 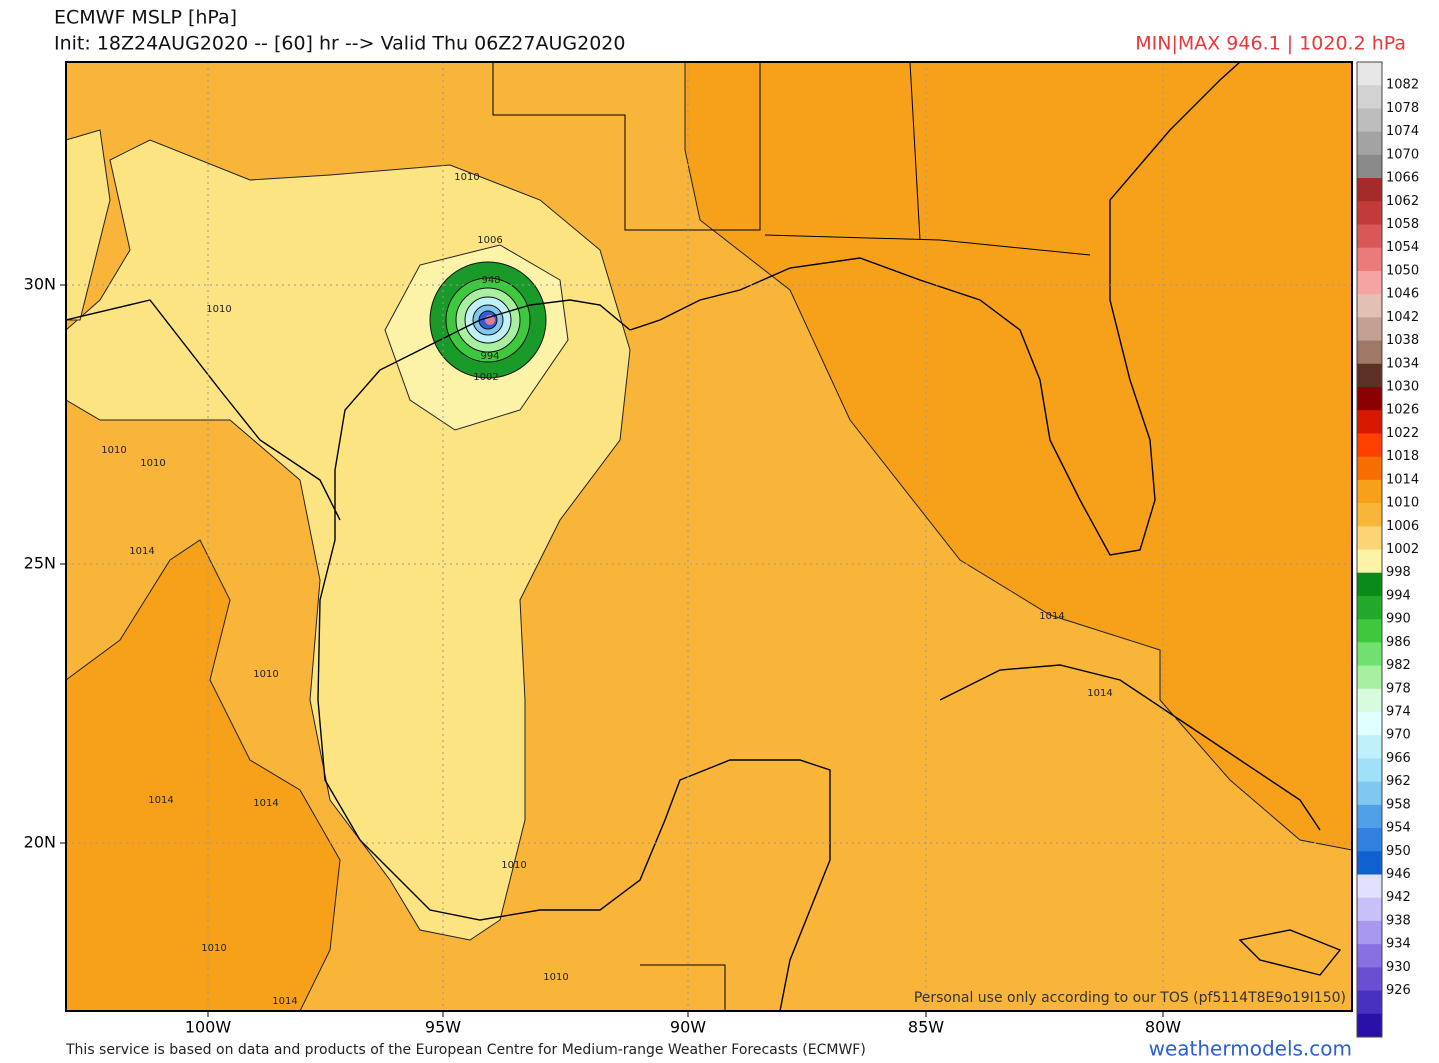 What do you see at coordinates (1398, 758) in the screenshot?
I see `colorbar-label: 966` at bounding box center [1398, 758].